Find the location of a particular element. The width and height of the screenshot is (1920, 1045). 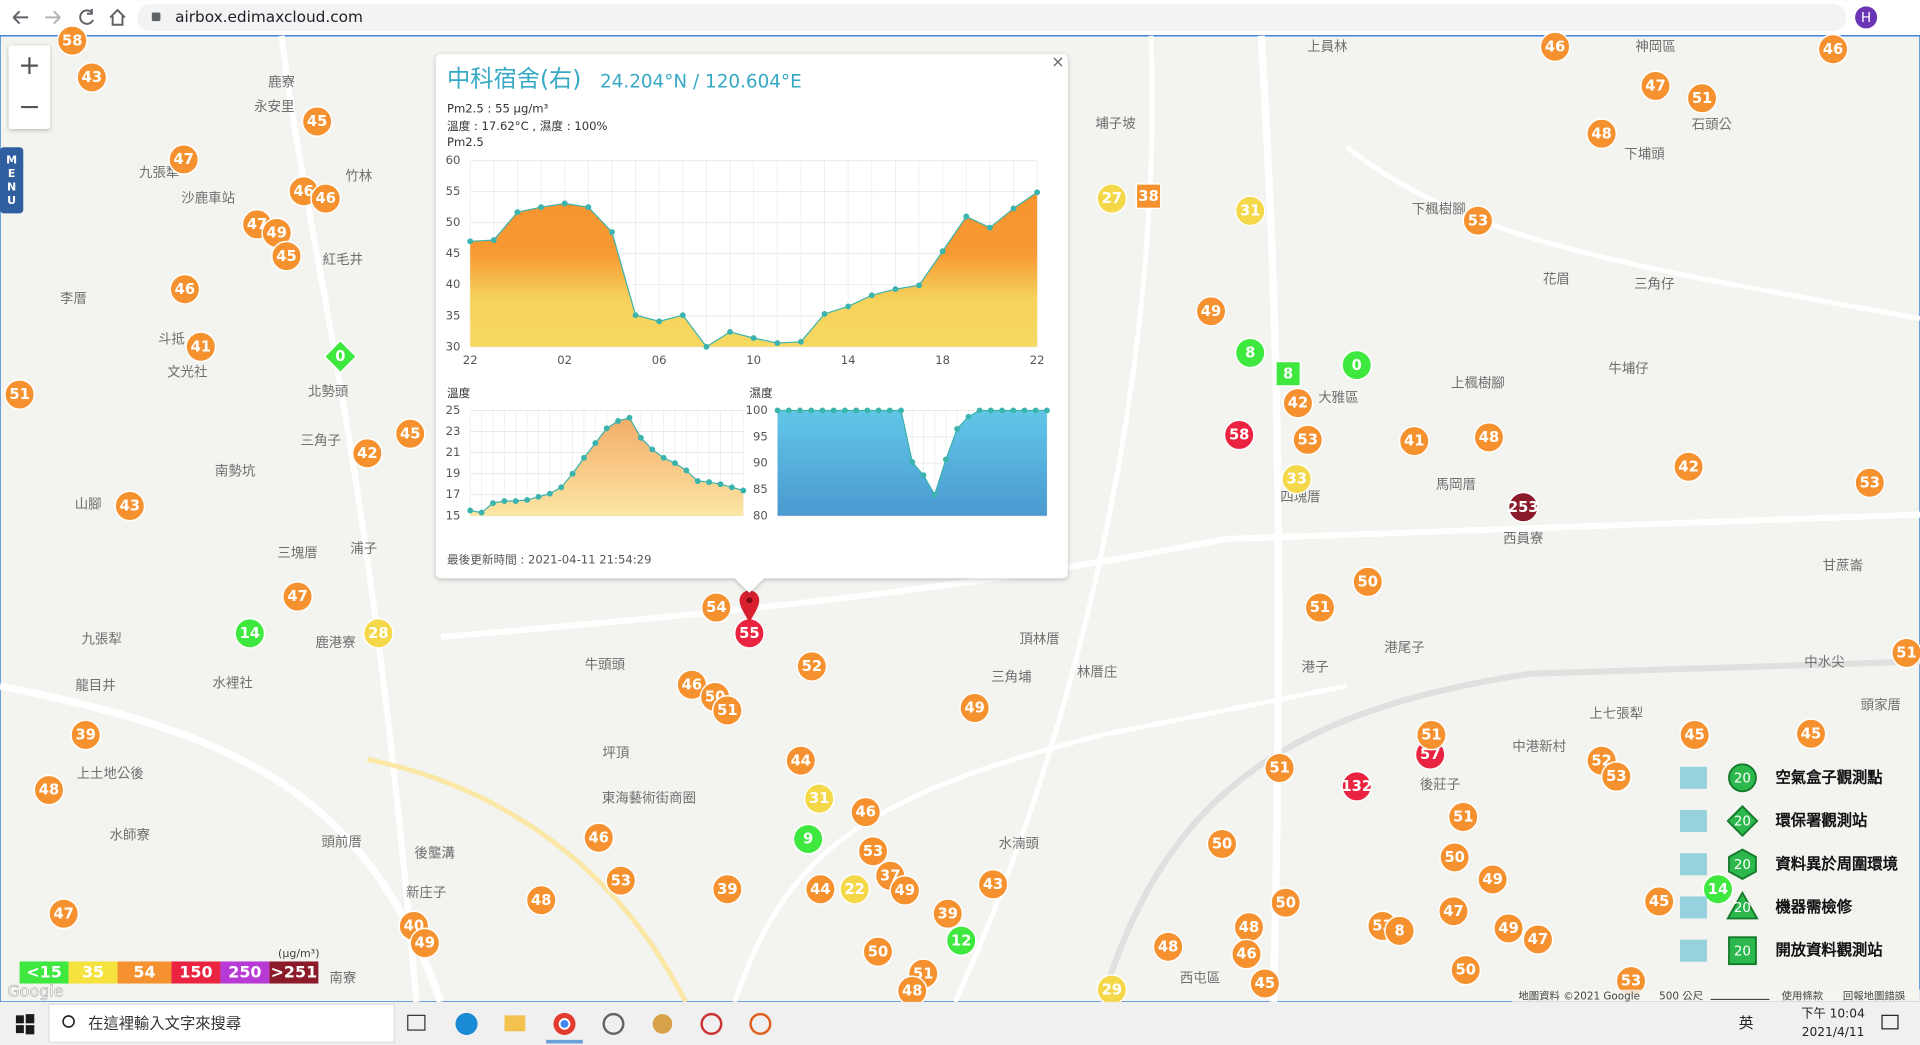

map-marker: 52 is located at coordinates (812, 666).